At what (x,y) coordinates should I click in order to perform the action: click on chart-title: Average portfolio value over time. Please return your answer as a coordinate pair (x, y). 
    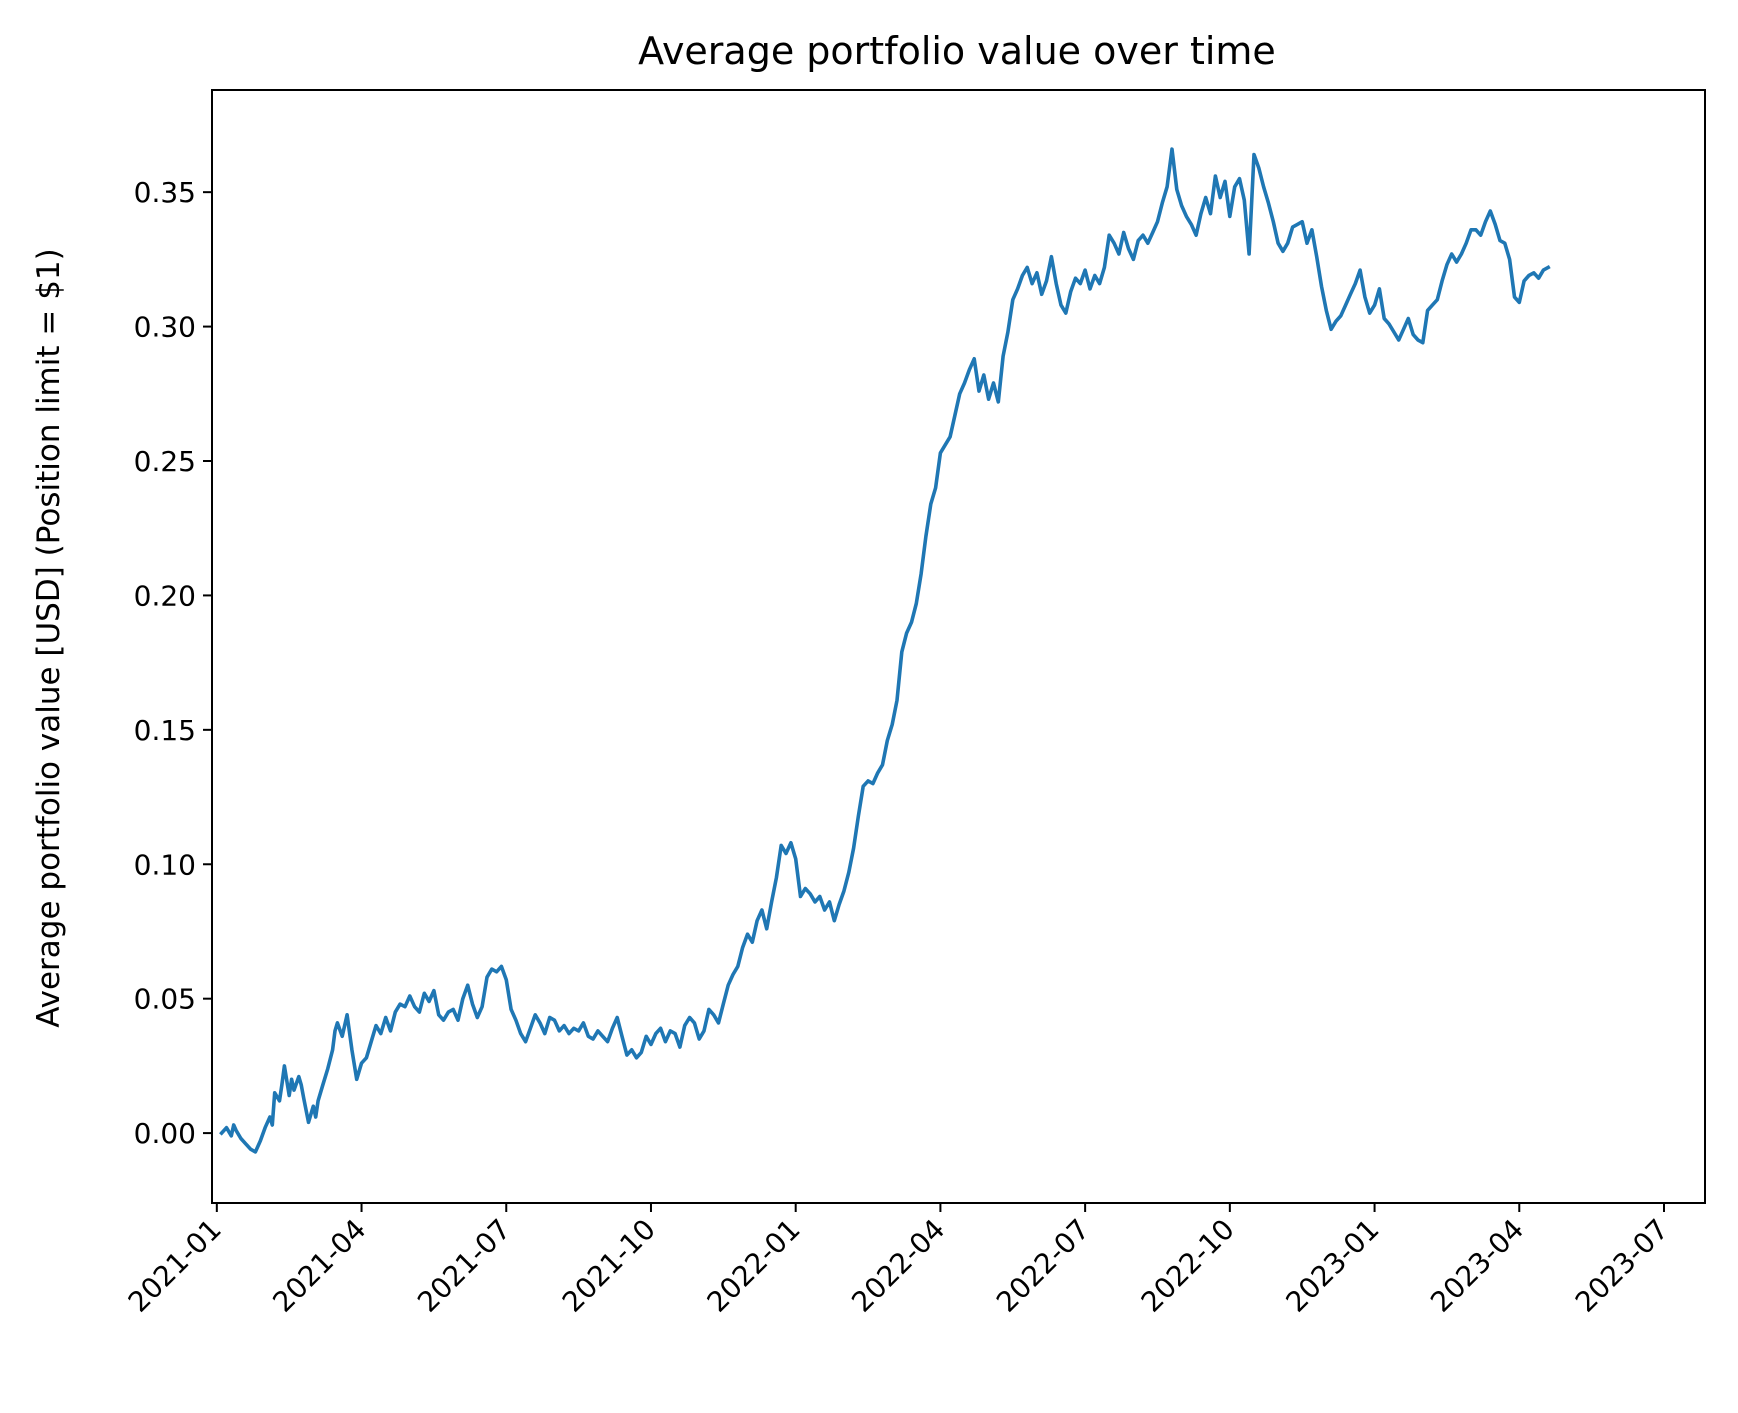
    Looking at the image, I should click on (957, 51).